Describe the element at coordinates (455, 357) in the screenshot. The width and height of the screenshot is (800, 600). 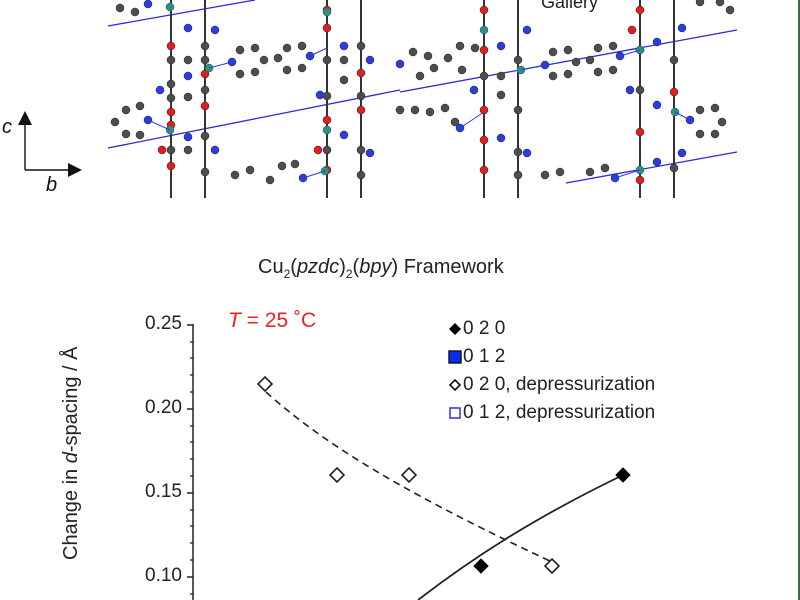
I see `filled-square-icon` at that location.